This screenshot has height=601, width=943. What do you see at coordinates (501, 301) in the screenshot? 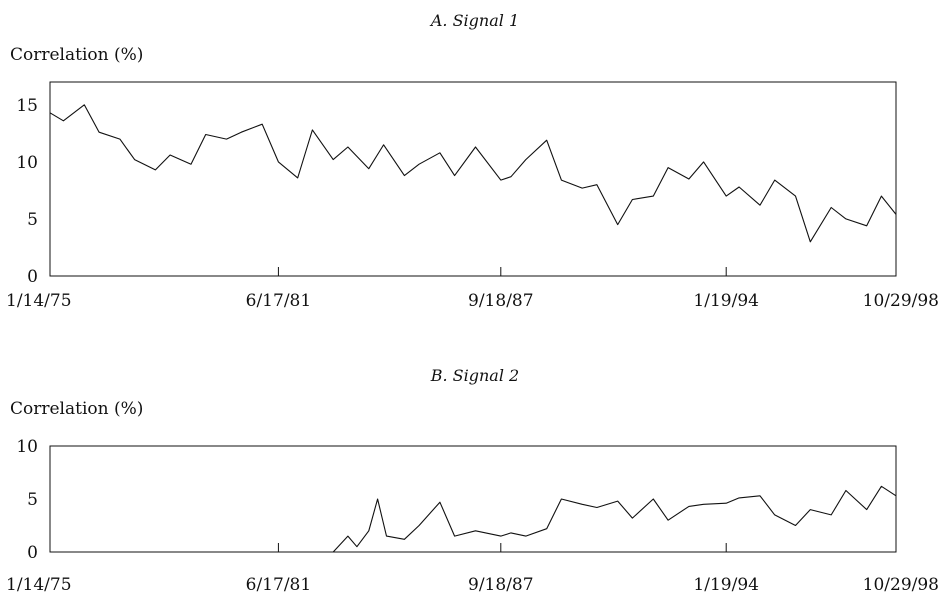
I see `panel-a-x-tick-label: 9/18/87` at bounding box center [501, 301].